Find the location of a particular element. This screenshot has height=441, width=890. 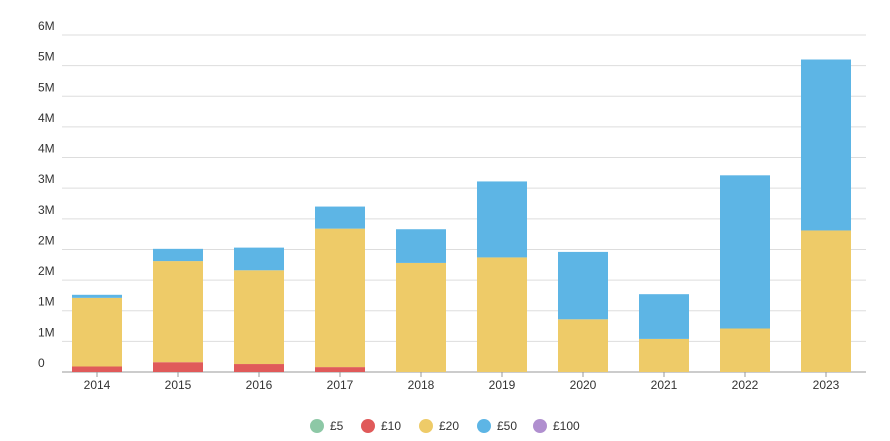

y-axis: 0 1M 1M 2M 2M 3M 3M 4M 4M 5M 5M 6M is located at coordinates (46, 194).